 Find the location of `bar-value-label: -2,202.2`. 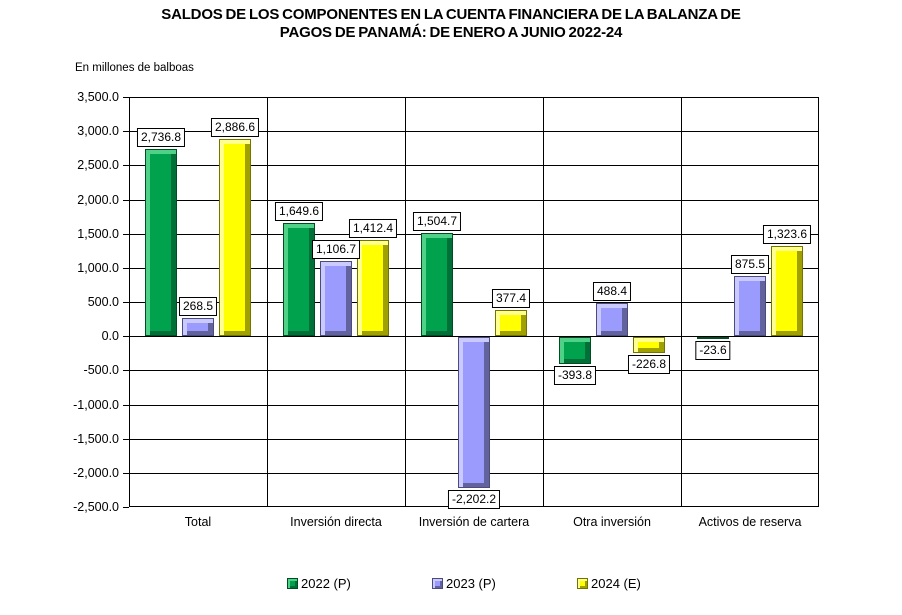

bar-value-label: -2,202.2 is located at coordinates (474, 499).